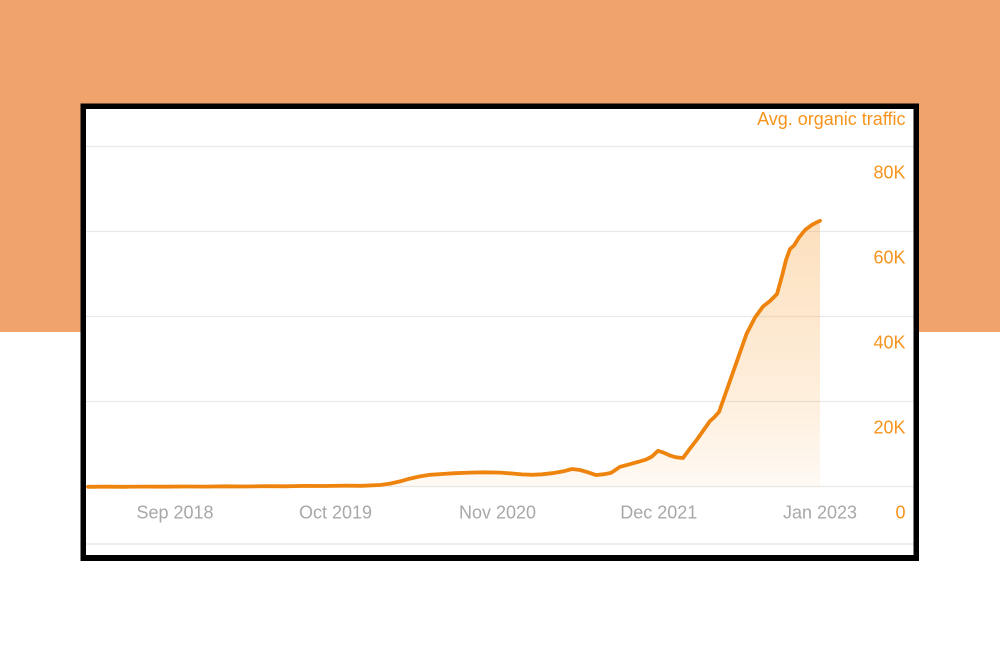  I want to click on svg-text: Nov 2020, so click(497, 513).